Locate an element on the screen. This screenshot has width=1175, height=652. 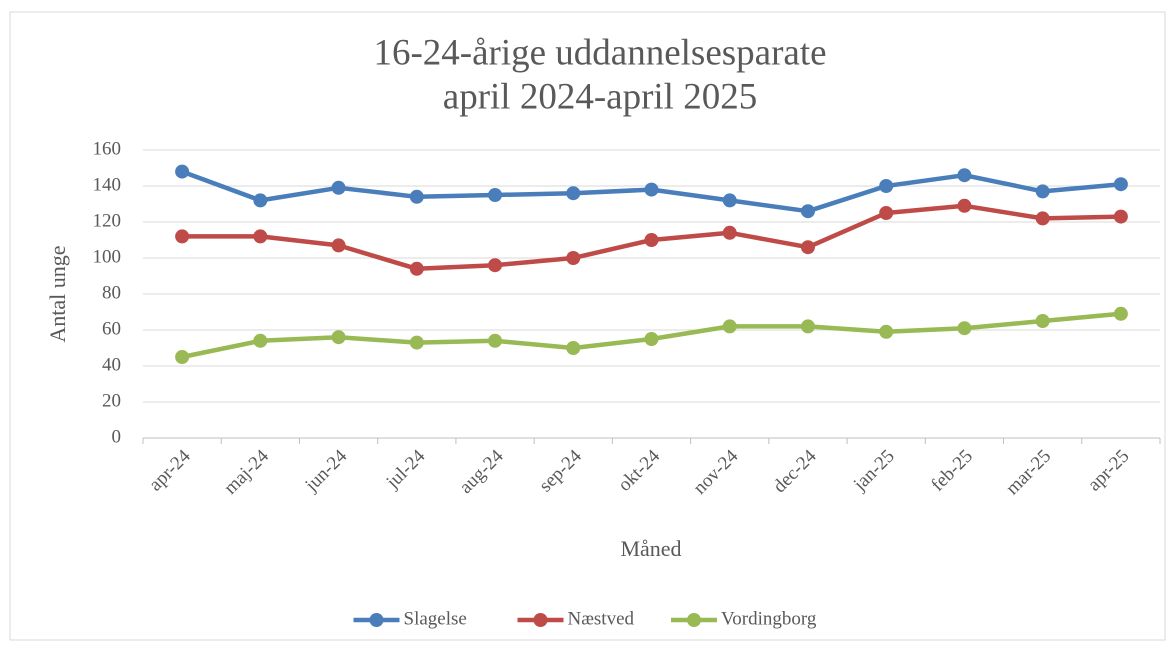
legend-label: Næstved is located at coordinates (601, 618).